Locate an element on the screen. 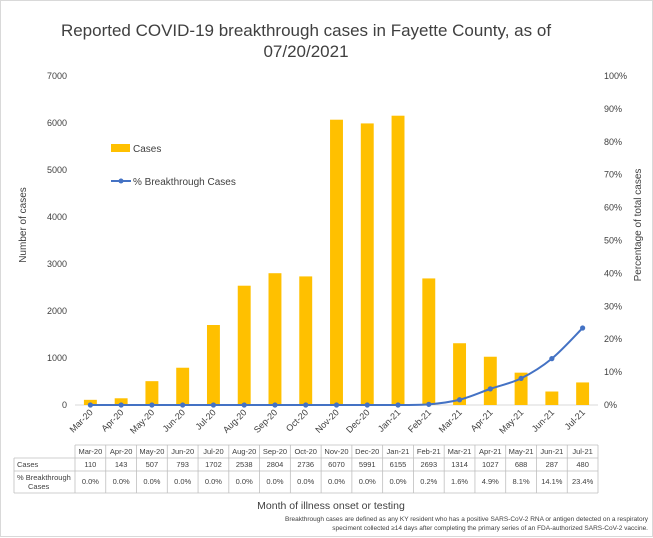 The height and width of the screenshot is (538, 653). x-tick-label: Apr-20 is located at coordinates (112, 420).